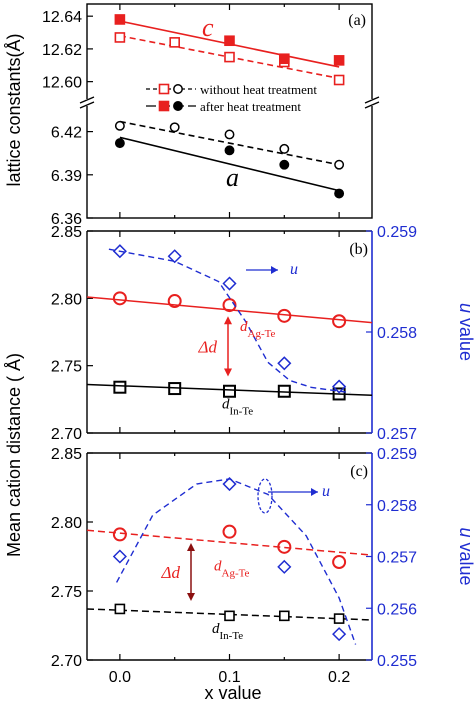 The width and height of the screenshot is (474, 711). I want to click on legend-label-without: without heat treatment, so click(258, 89).